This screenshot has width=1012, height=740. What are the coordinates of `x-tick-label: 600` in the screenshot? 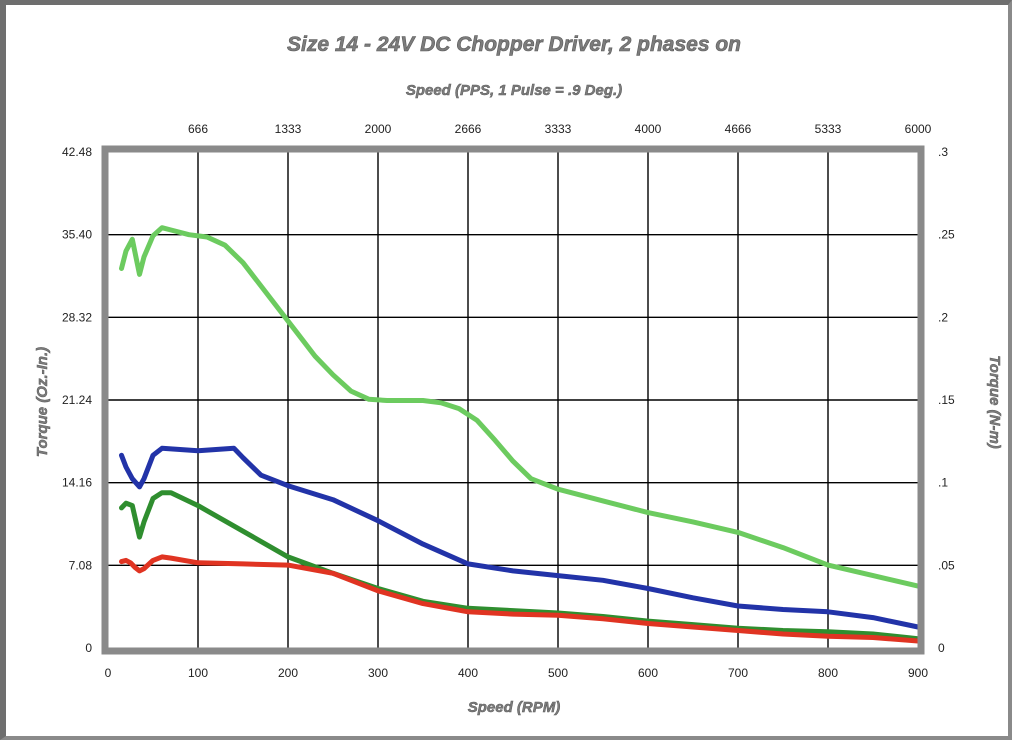 It's located at (648, 673).